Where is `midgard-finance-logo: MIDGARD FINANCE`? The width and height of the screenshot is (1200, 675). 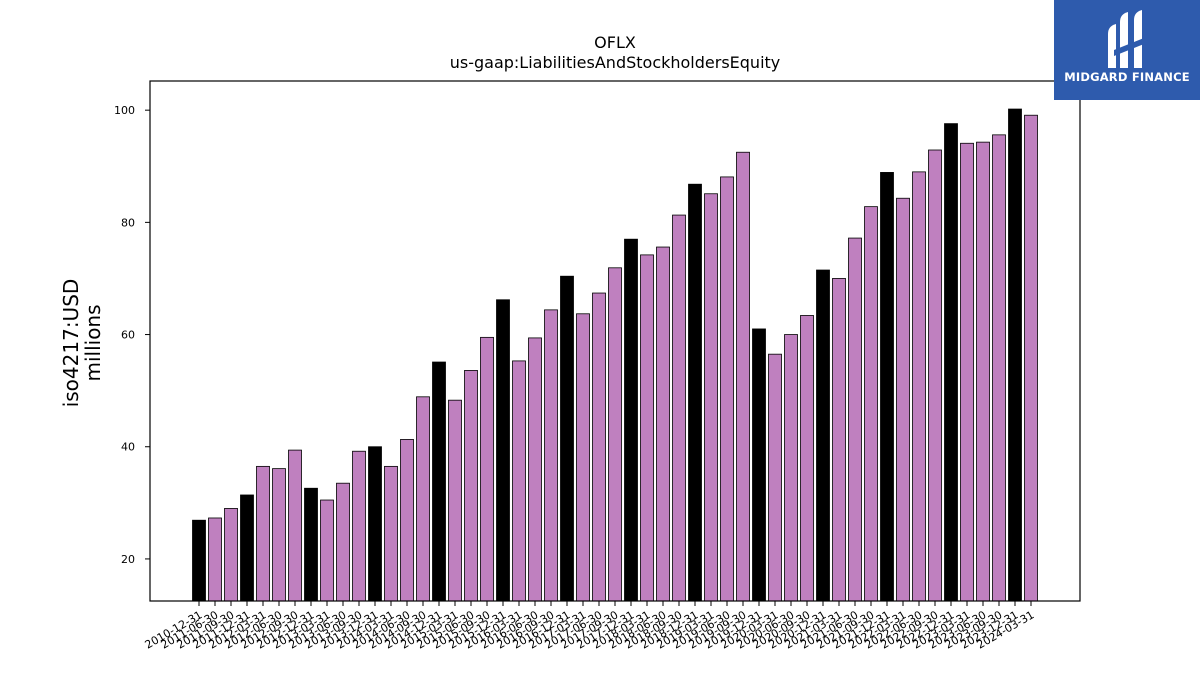
midgard-finance-logo: MIDGARD FINANCE is located at coordinates (1127, 50).